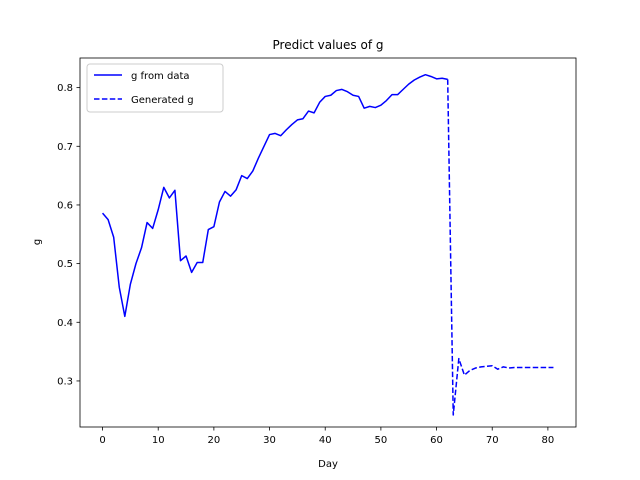 This screenshot has height=480, width=640. What do you see at coordinates (548, 440) in the screenshot?
I see `x-tick-label: 80` at bounding box center [548, 440].